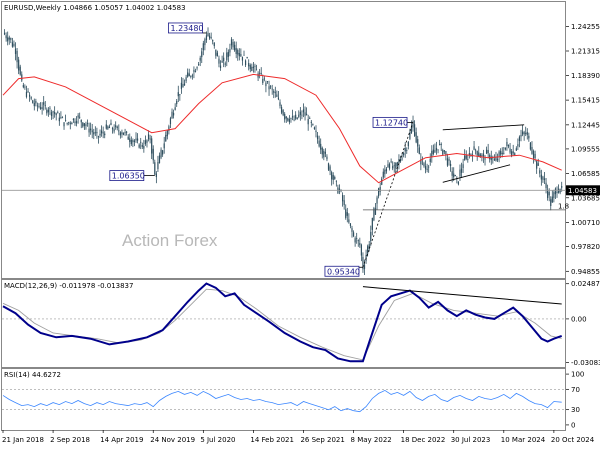  I want to click on current-price-badge: 1.04583, so click(583, 190).